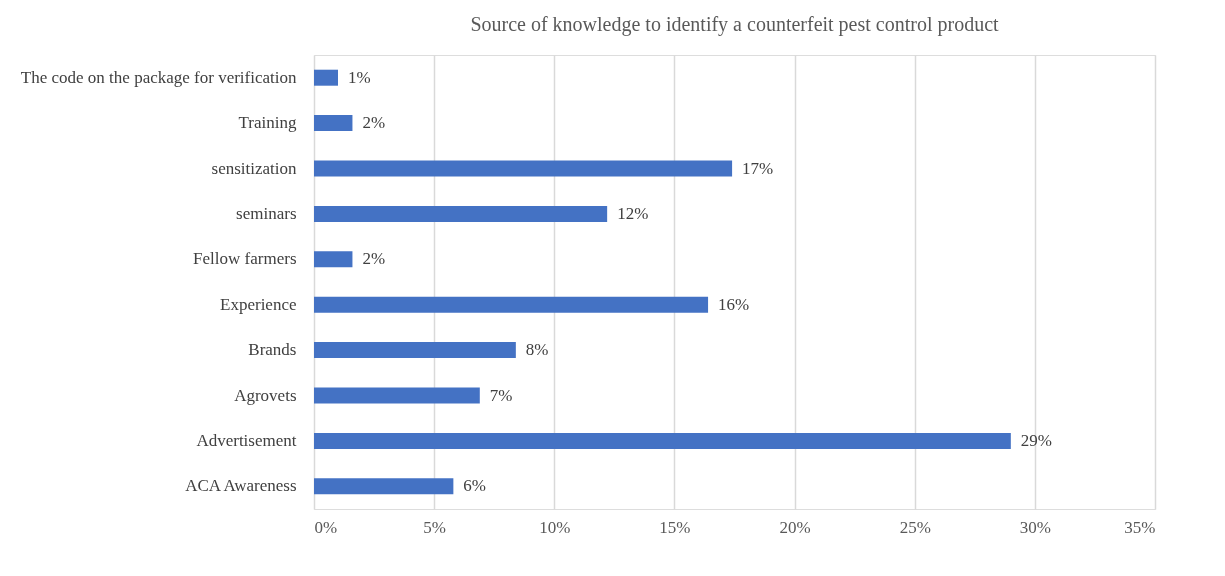 The height and width of the screenshot is (576, 1225). I want to click on y-tick-label: sensitization, so click(254, 168).